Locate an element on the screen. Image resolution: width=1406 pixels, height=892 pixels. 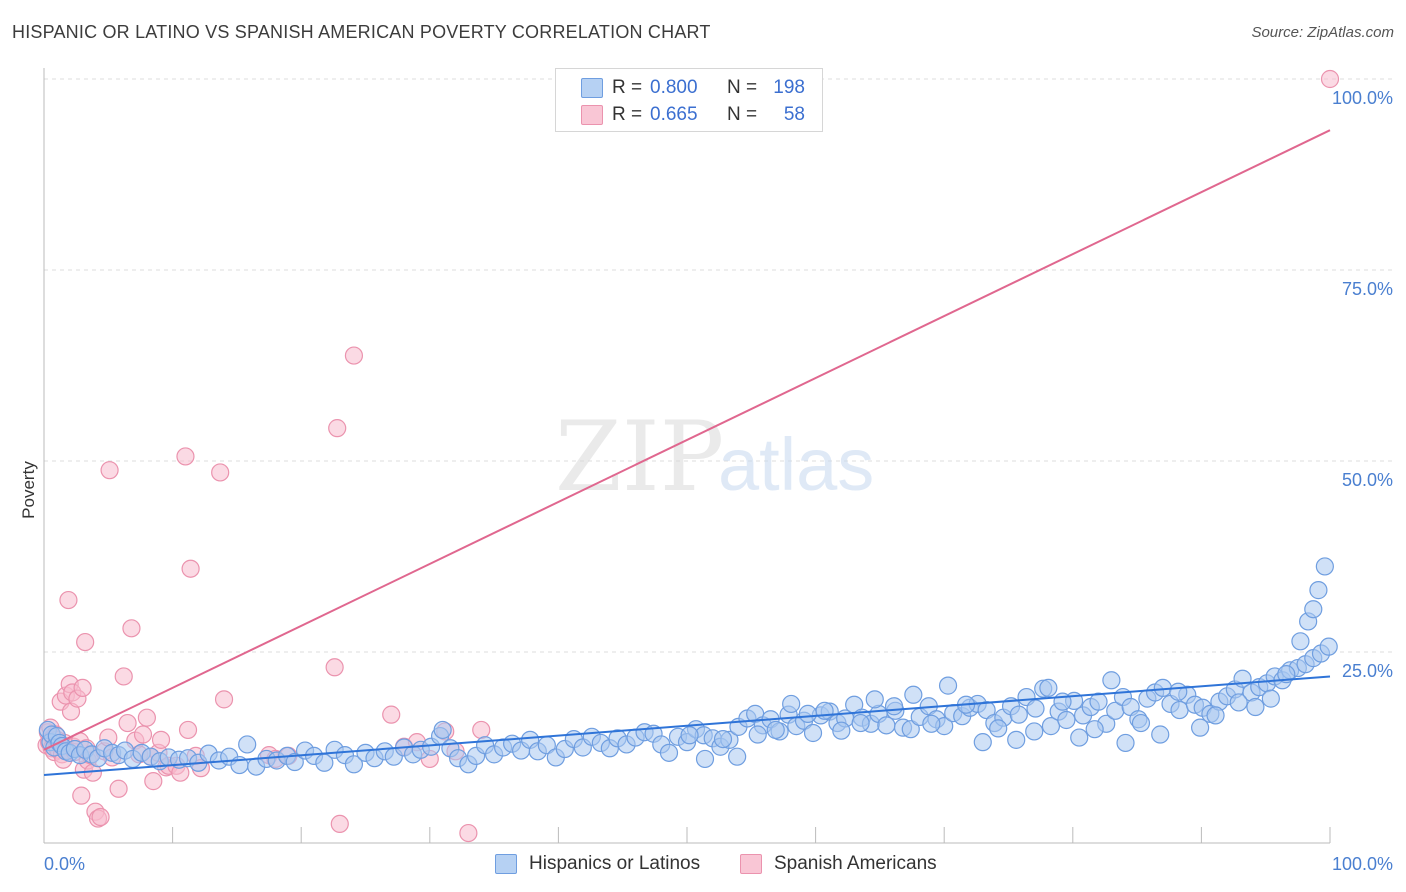
legend-row-hispanics: R = 0.800 N = 198 is located at coordinates (689, 88).